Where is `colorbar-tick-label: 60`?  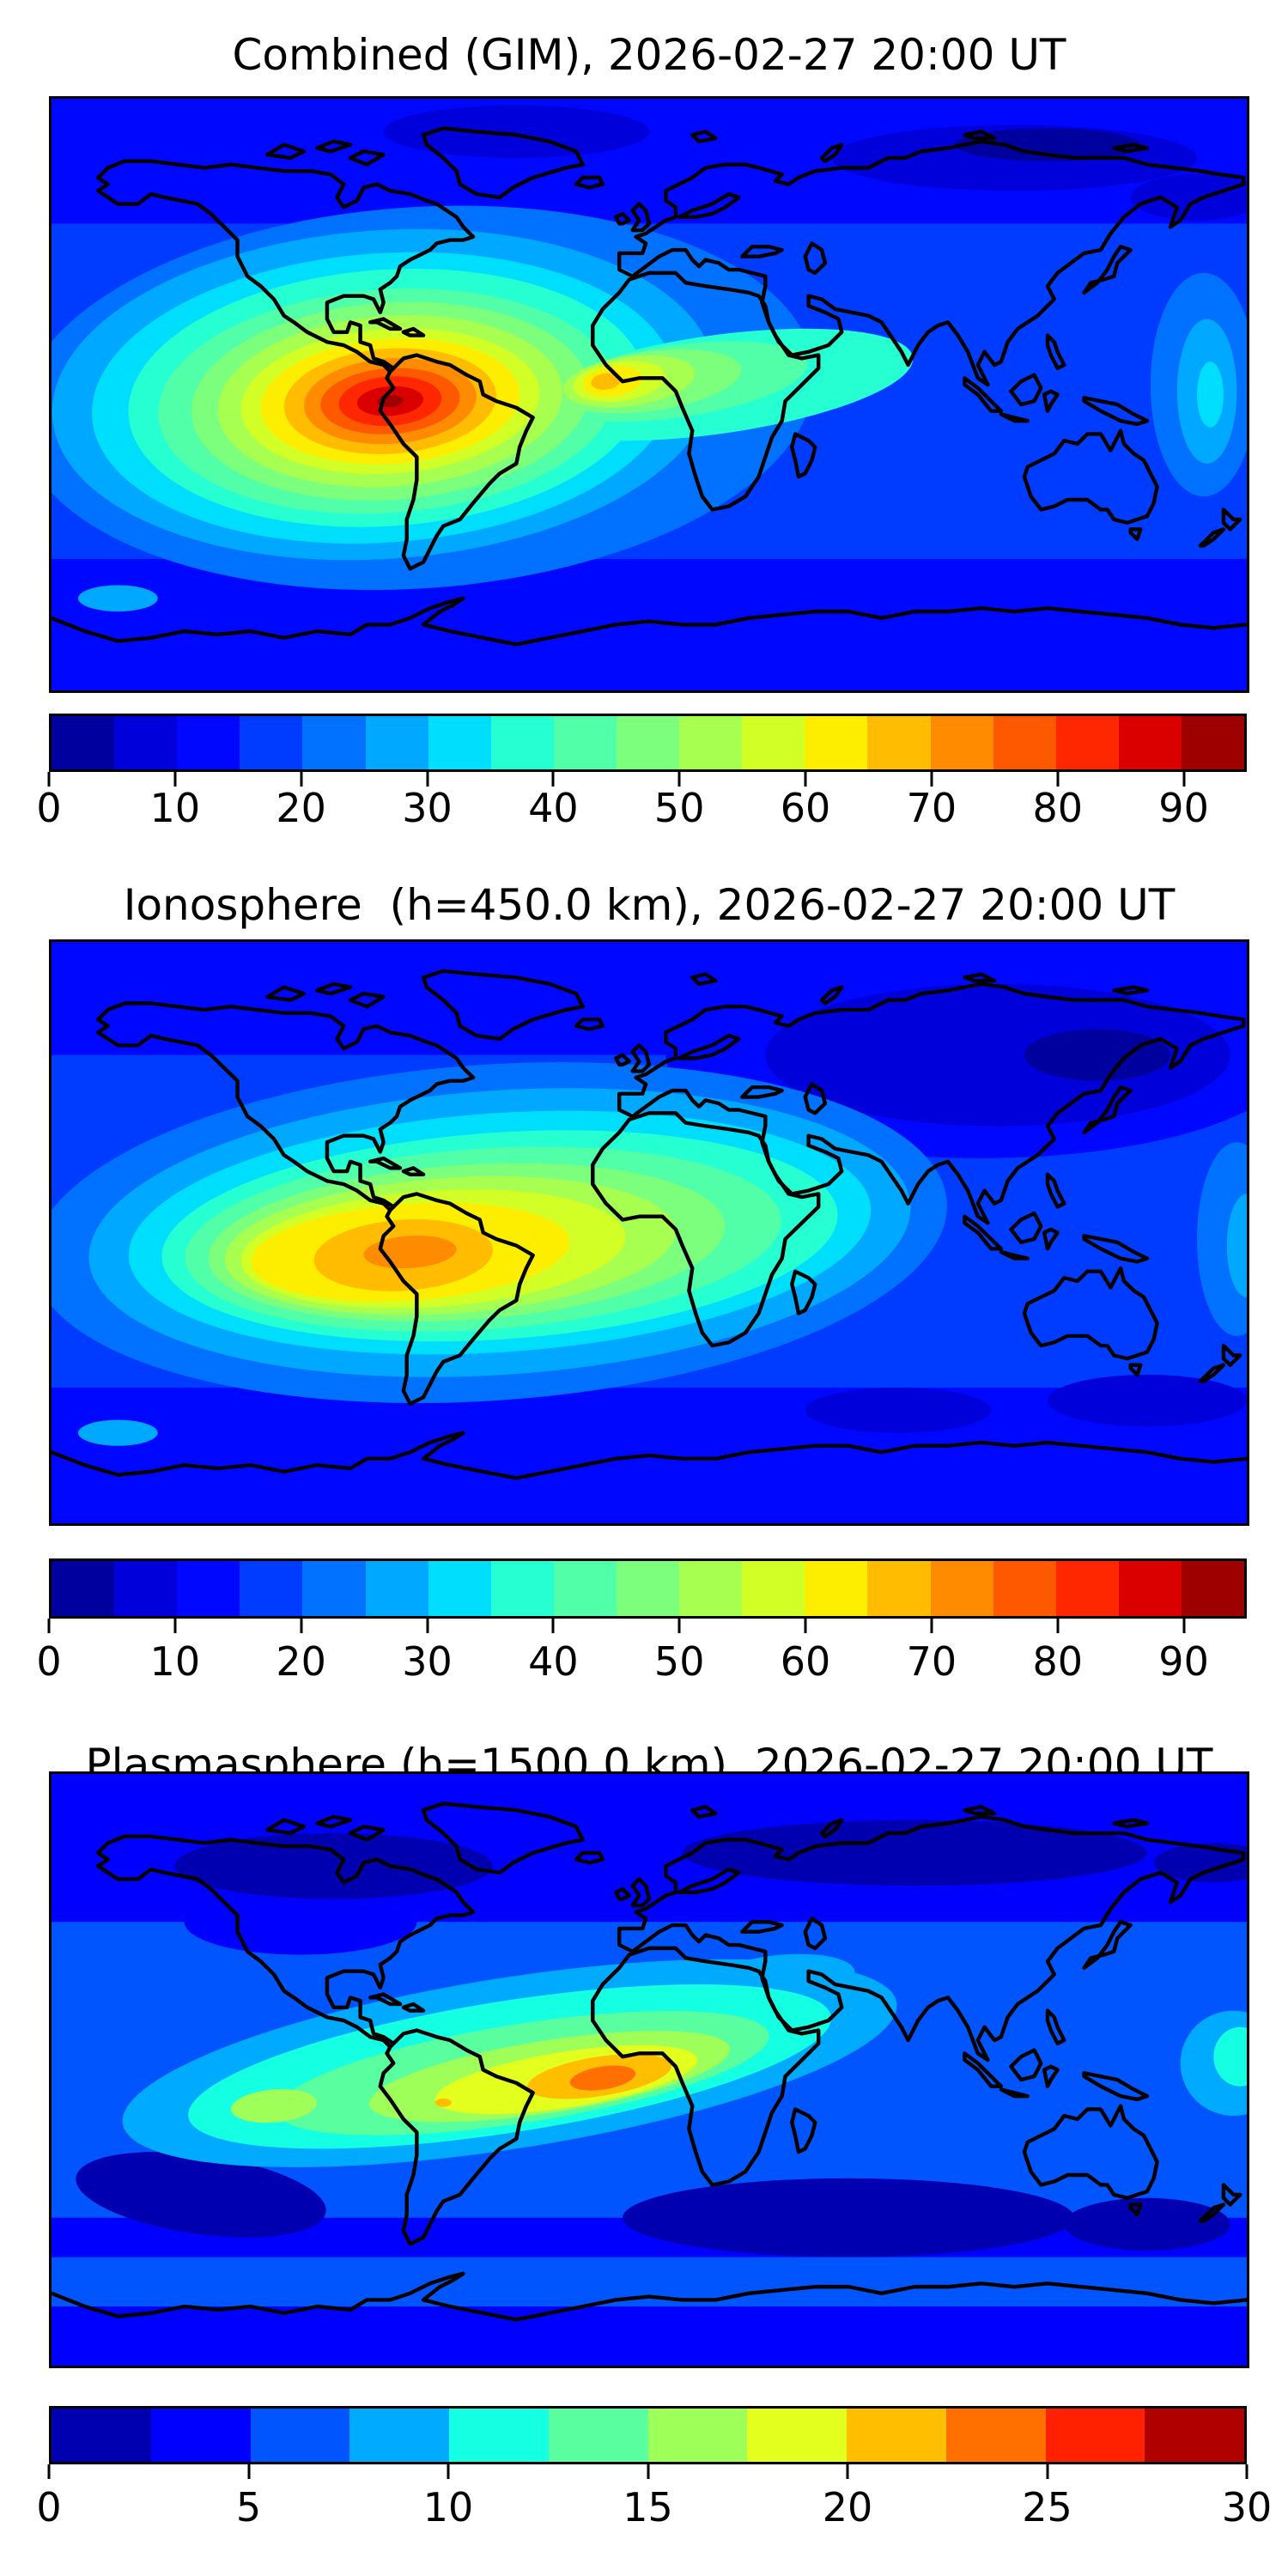 colorbar-tick-label: 60 is located at coordinates (806, 1661).